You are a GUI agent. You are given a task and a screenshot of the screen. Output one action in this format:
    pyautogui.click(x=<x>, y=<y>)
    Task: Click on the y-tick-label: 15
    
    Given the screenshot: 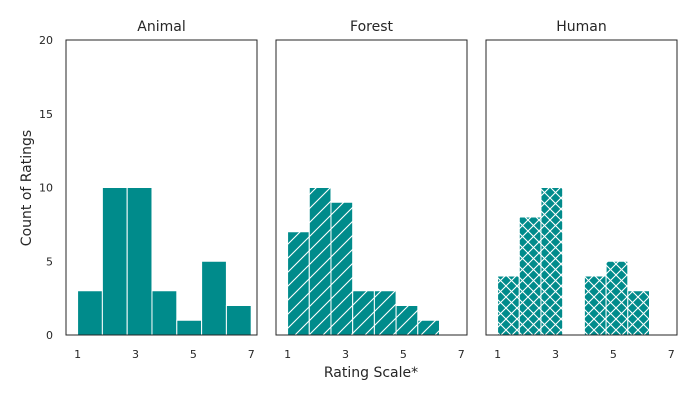 What is the action you would take?
    pyautogui.click(x=46, y=114)
    